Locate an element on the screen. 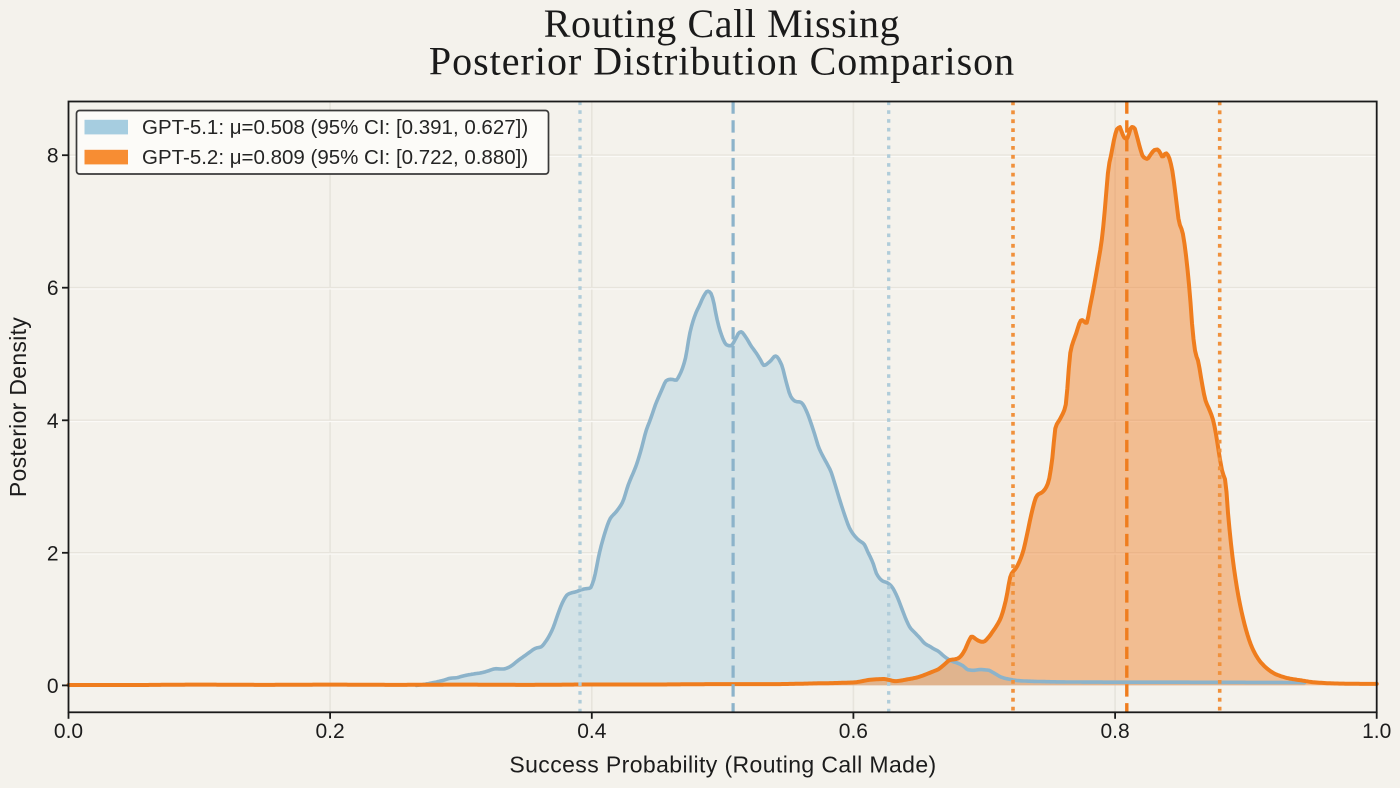  svg-text: Routing Call Missing is located at coordinates (722, 23).